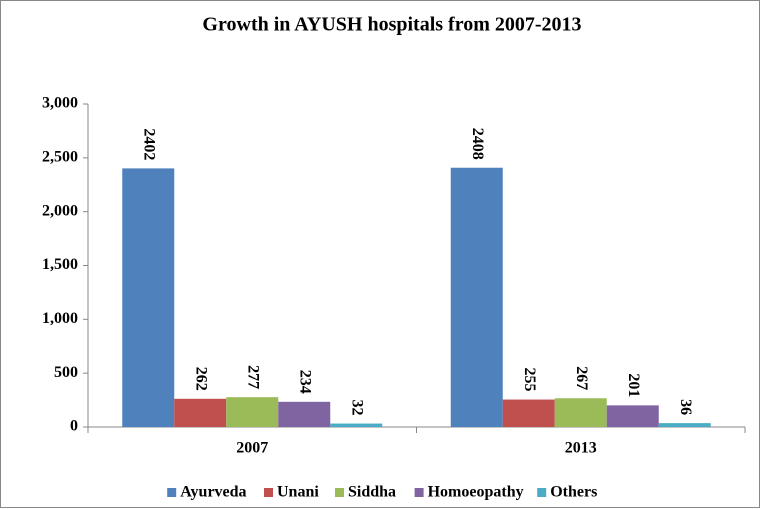 This screenshot has height=509, width=764. Describe the element at coordinates (391, 25) in the screenshot. I see `chart-title: Growth in AYUSH hospitals from 2007-2013` at that location.